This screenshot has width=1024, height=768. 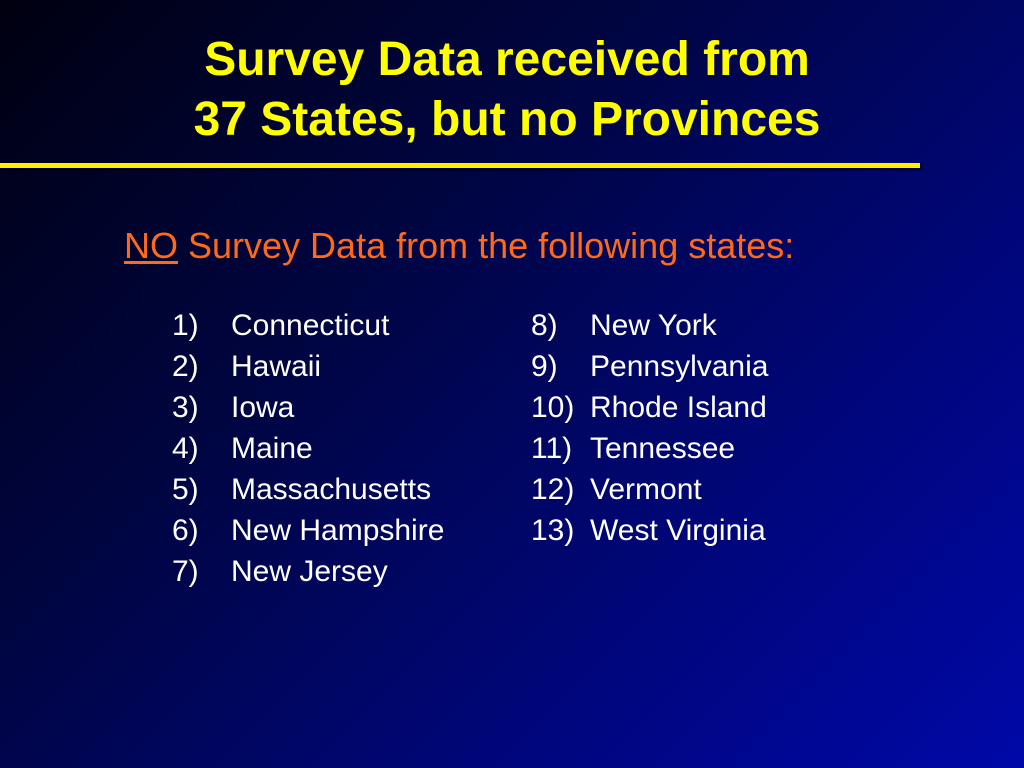 What do you see at coordinates (553, 489) in the screenshot?
I see `item-number: 12)` at bounding box center [553, 489].